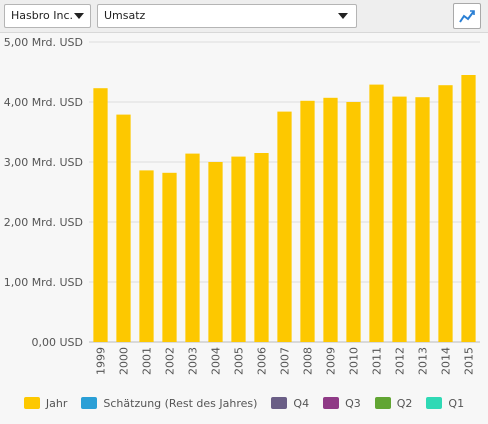 This screenshot has width=488, height=424. Describe the element at coordinates (422, 219) in the screenshot. I see `bar-2013` at that location.